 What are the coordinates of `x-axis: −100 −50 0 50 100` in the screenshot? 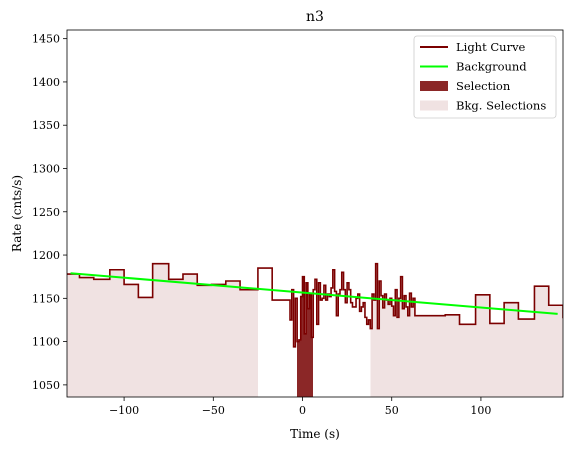 It's located at (300, 407).